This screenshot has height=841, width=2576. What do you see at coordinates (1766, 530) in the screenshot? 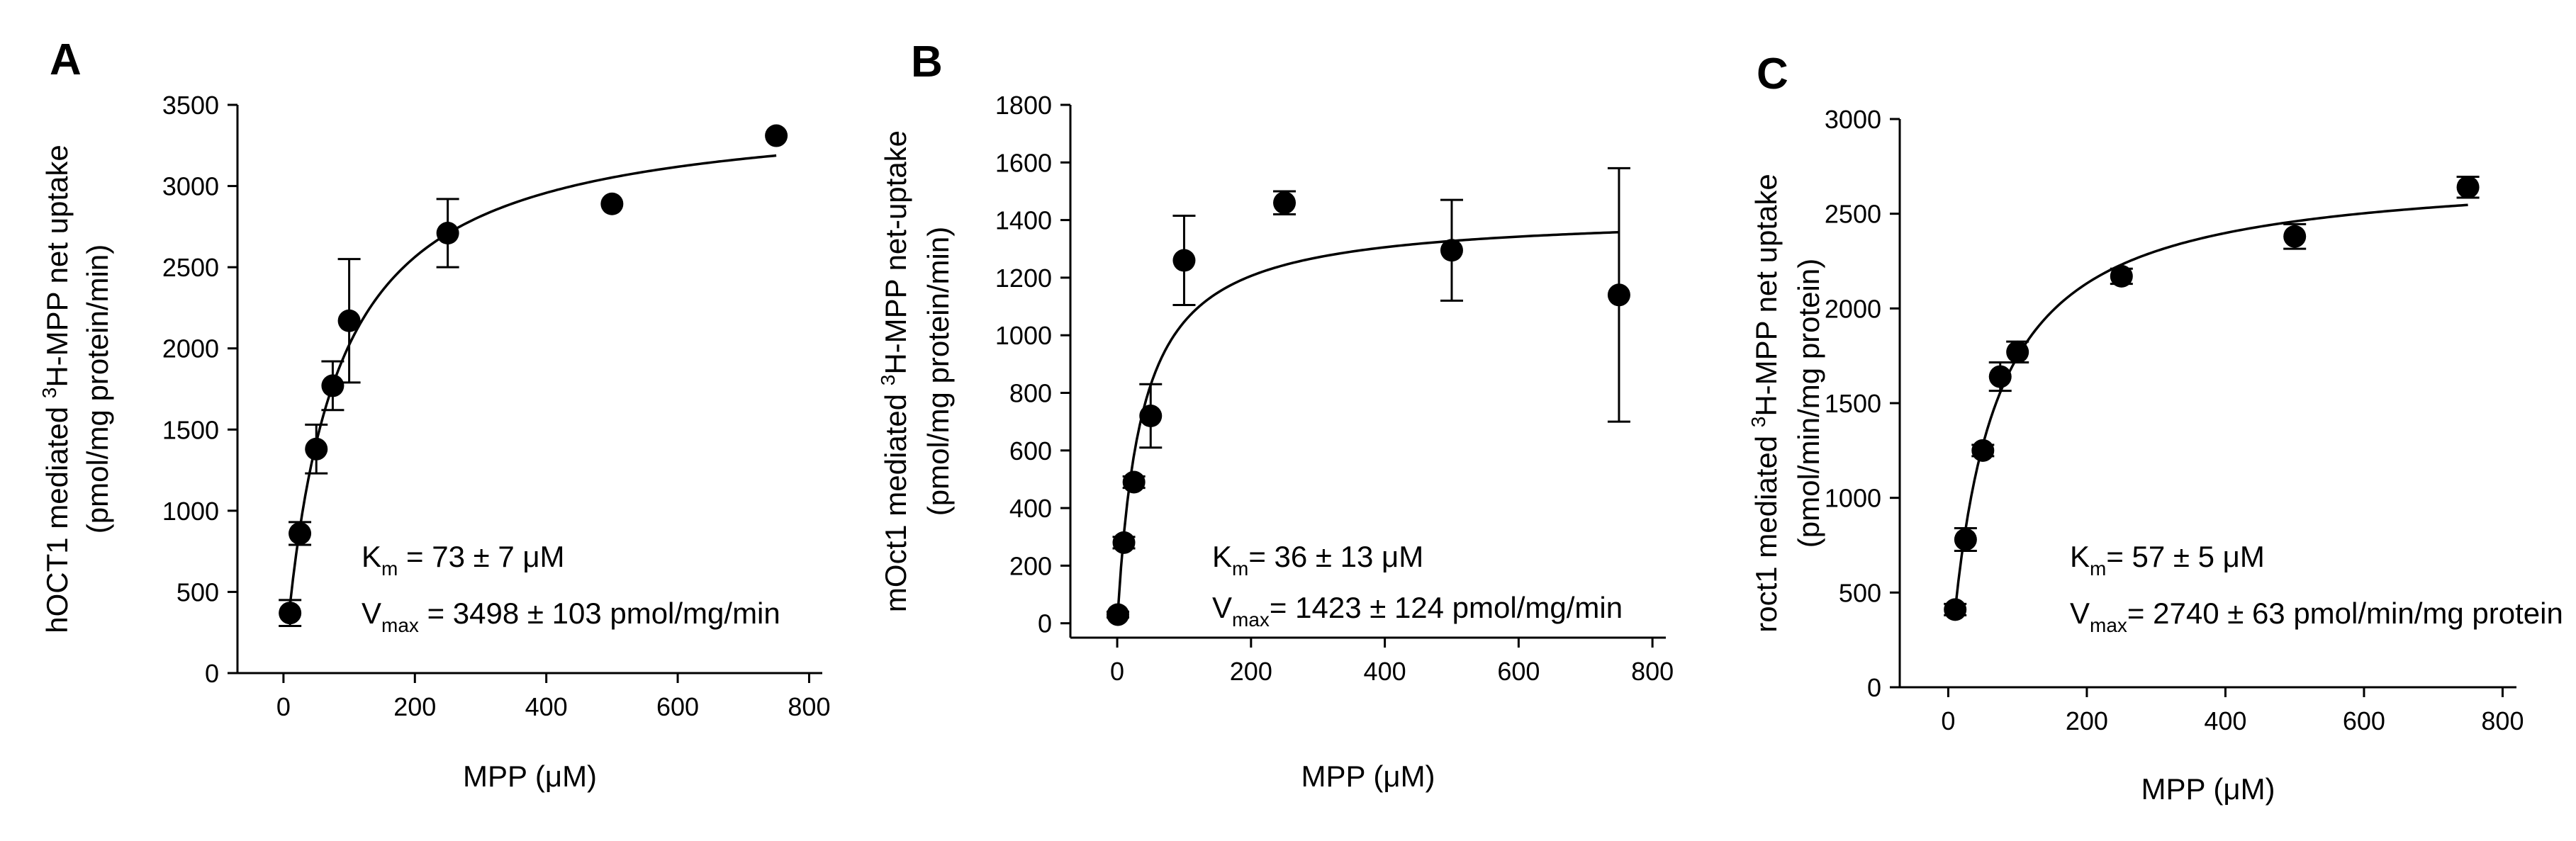
I see `y-axis-label-prefix: roct1 mediated` at bounding box center [1766, 530].